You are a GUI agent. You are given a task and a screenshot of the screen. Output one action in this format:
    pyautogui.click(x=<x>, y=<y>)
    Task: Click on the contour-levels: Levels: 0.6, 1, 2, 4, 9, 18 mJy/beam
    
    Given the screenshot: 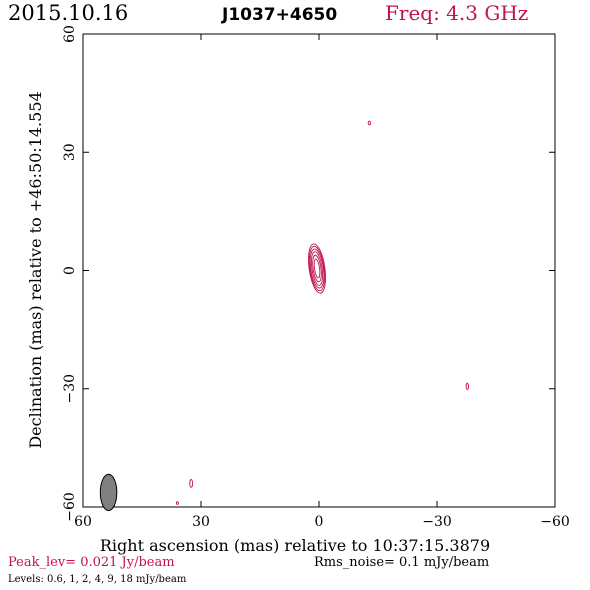 What is the action you would take?
    pyautogui.click(x=97, y=579)
    